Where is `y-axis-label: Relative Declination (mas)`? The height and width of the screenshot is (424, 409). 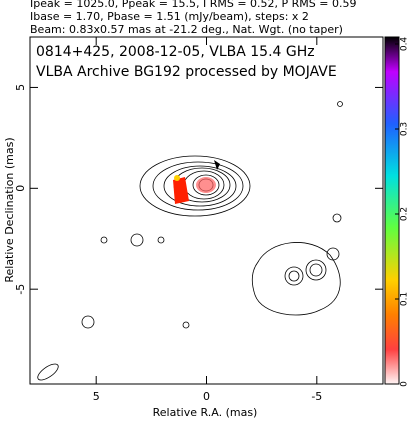 y-axis-label: Relative Declination (mas) is located at coordinates (9, 209).